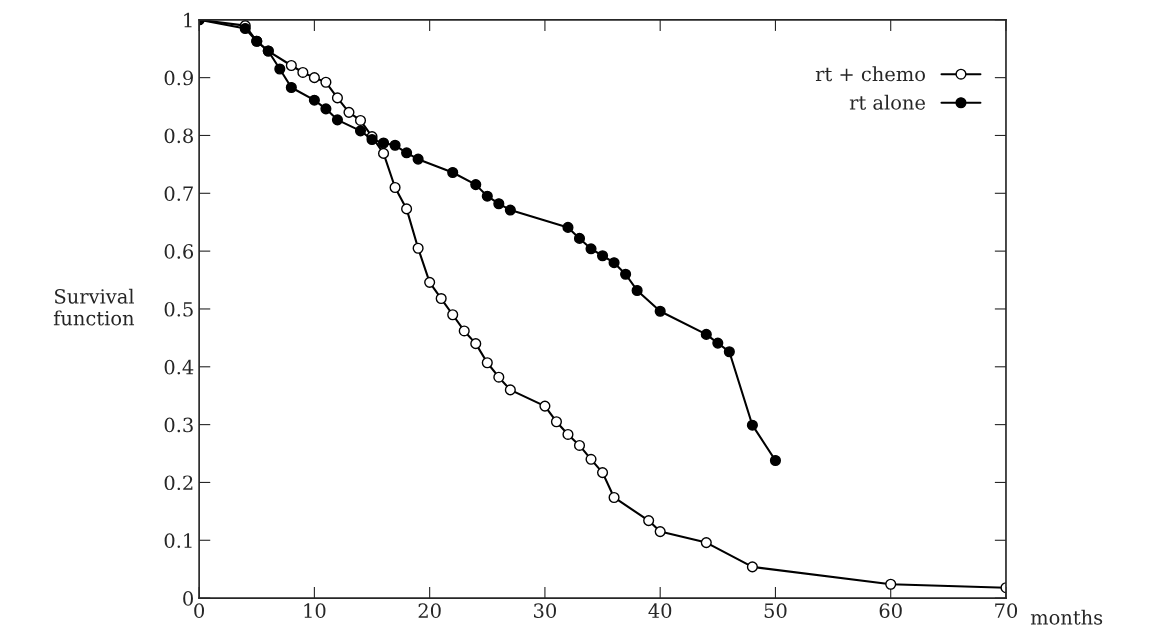 The height and width of the screenshot is (639, 1151). What do you see at coordinates (179, 367) in the screenshot?
I see `y-tick-label: 0.4` at bounding box center [179, 367].